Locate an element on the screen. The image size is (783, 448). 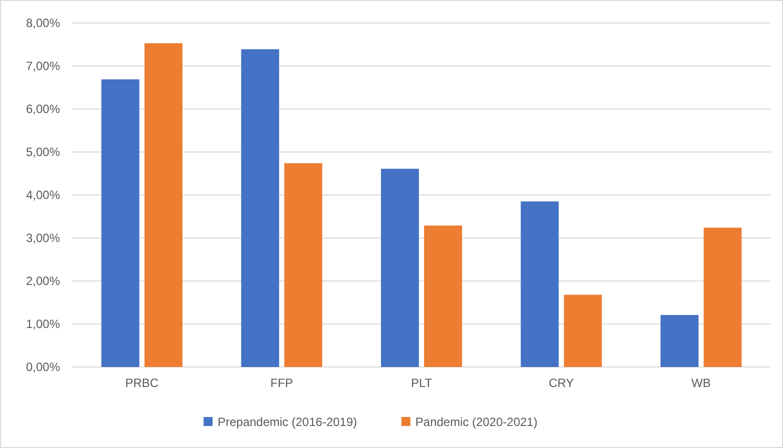
y-tick-label: 6,00% is located at coordinates (43, 109).